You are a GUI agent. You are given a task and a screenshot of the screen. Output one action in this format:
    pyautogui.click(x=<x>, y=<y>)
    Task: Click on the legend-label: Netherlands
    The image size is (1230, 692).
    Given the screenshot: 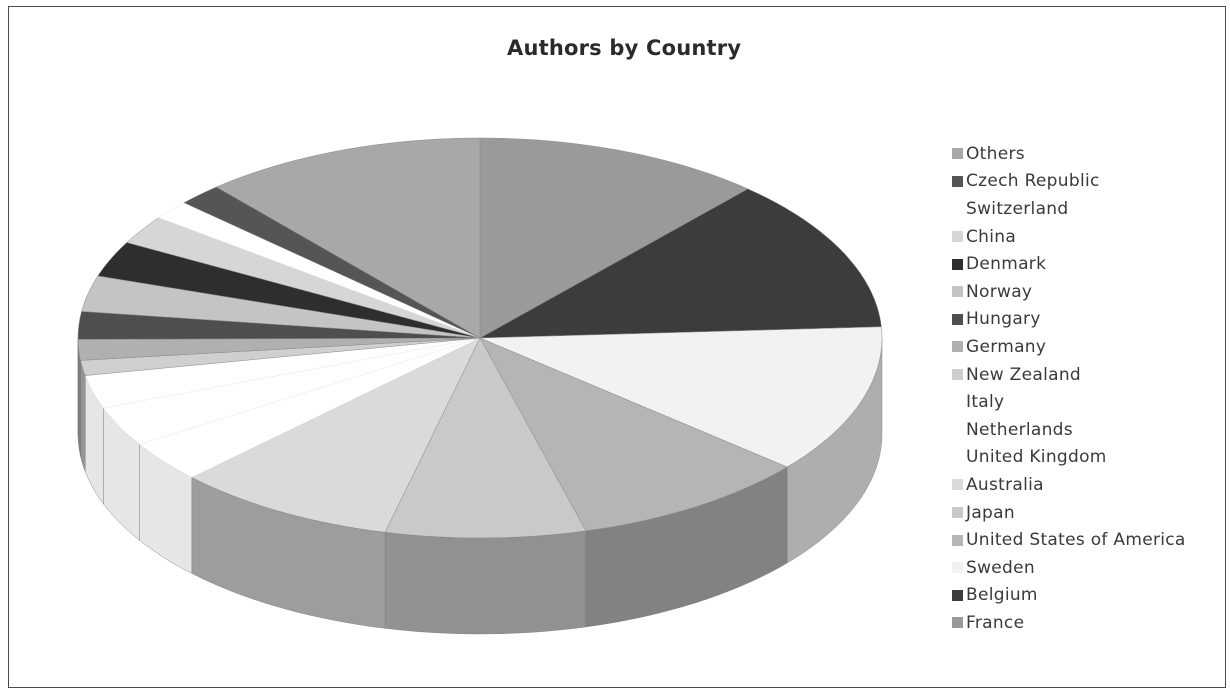 What is the action you would take?
    pyautogui.click(x=1019, y=429)
    